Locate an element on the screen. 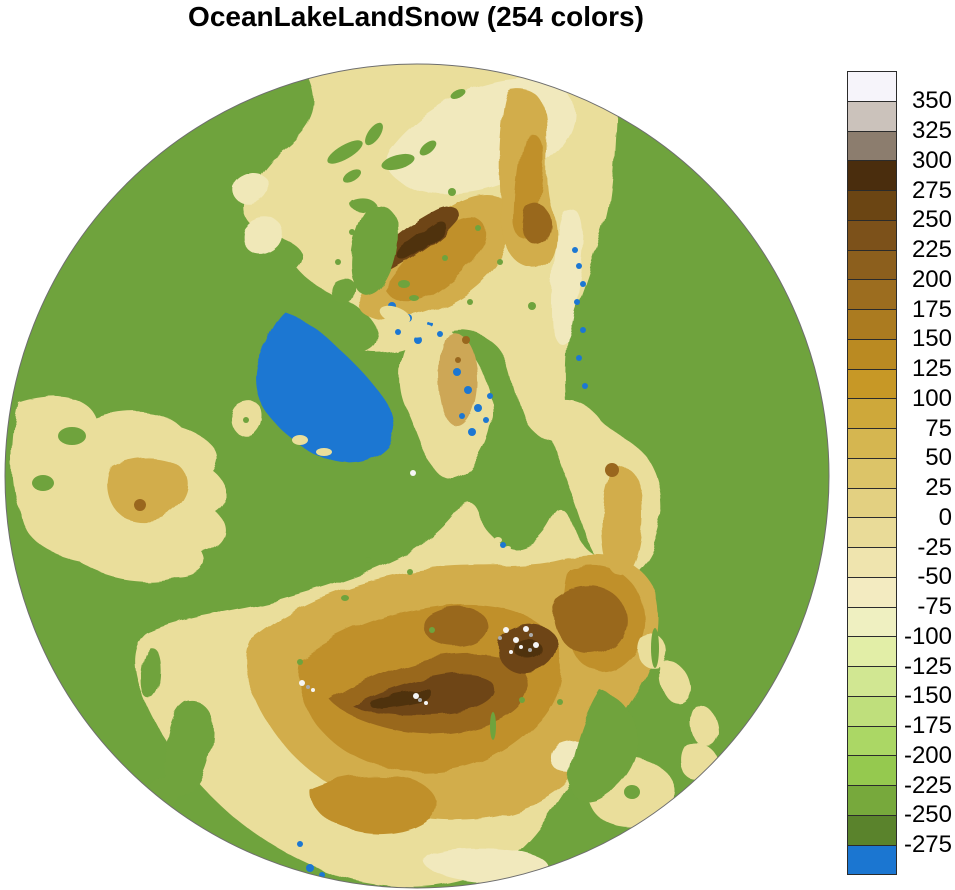  colorbar-tick-label: -200 is located at coordinates (927, 755).